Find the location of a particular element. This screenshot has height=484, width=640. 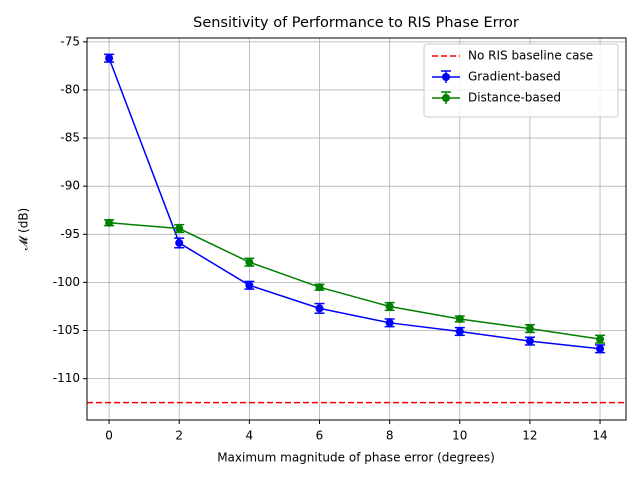

legend-box is located at coordinates (521, 80).